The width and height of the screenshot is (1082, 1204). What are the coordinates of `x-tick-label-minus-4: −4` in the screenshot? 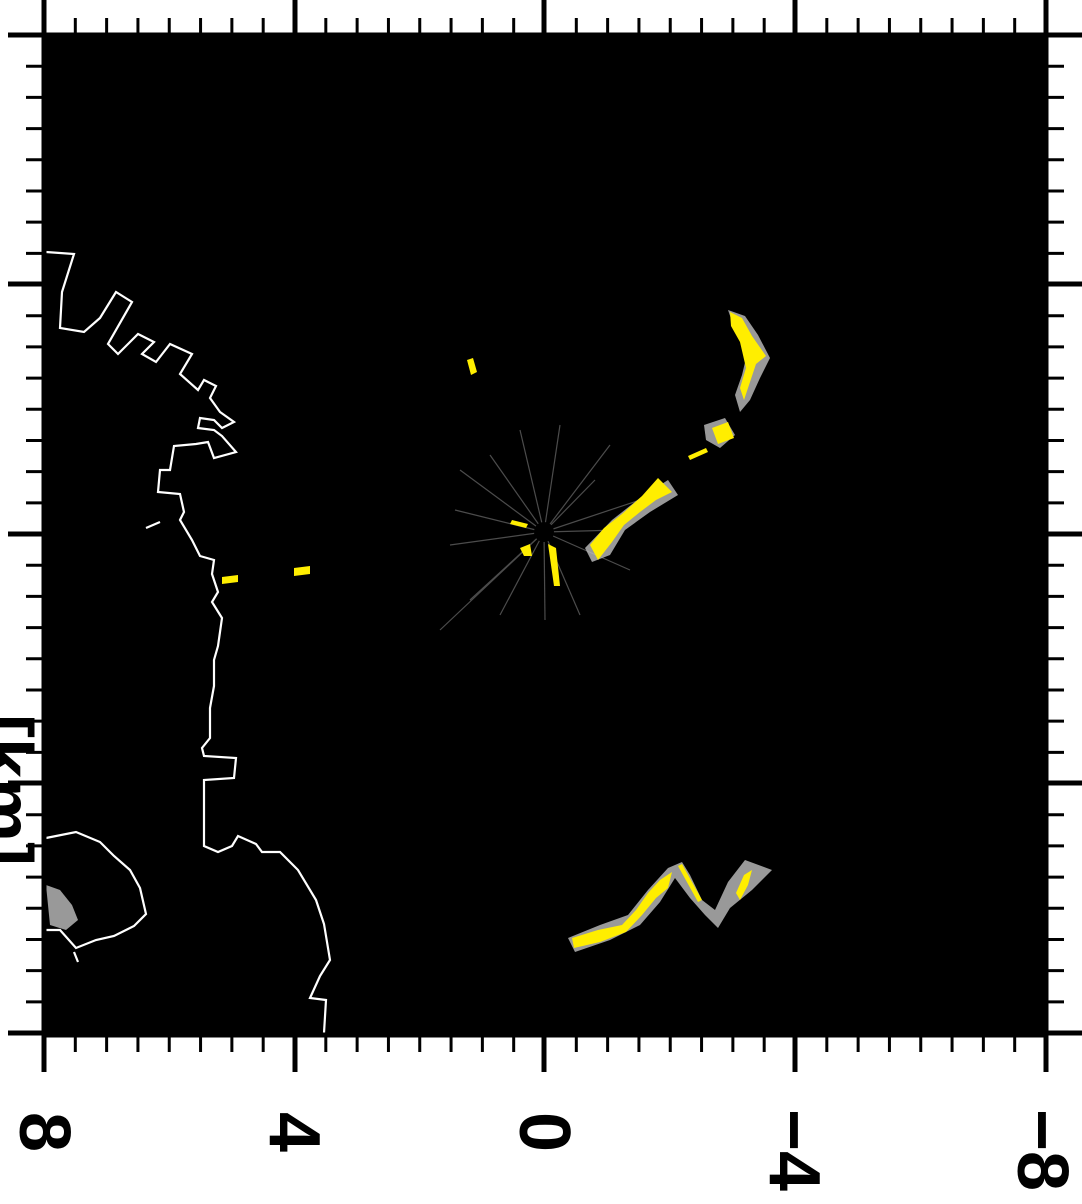 It's located at (794, 1150).